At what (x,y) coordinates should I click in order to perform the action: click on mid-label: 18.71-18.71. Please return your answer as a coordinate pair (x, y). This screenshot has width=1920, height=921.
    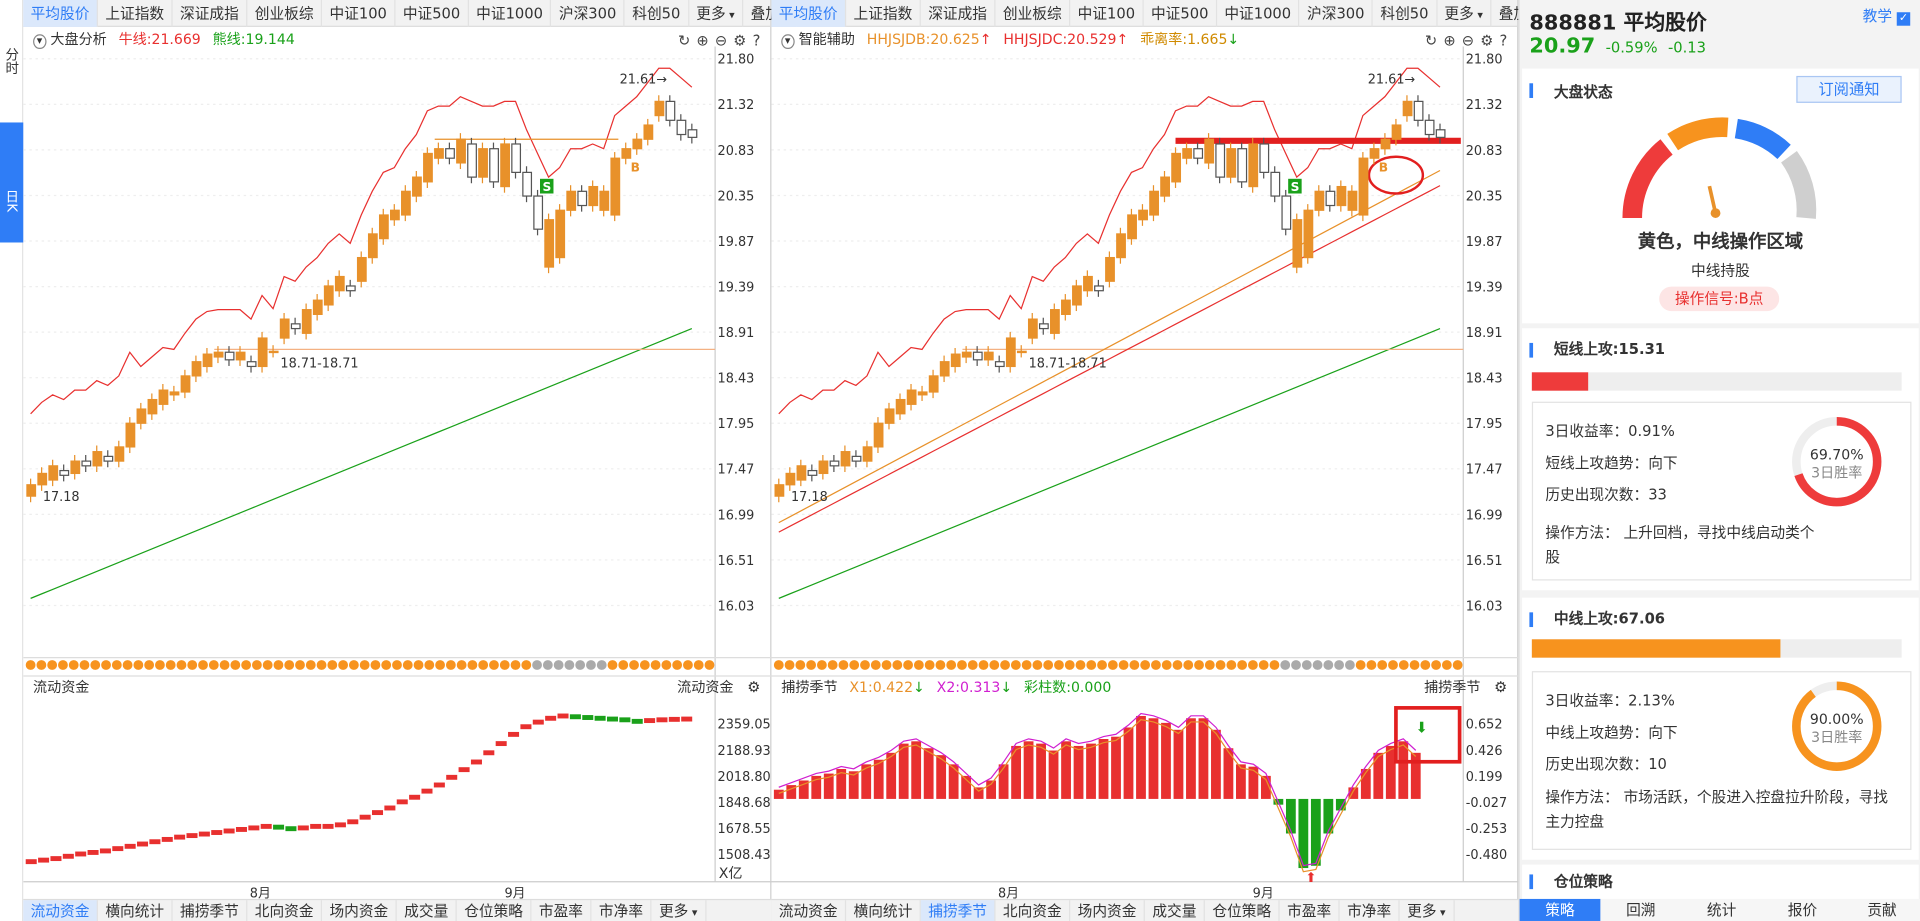
    Looking at the image, I should click on (319, 363).